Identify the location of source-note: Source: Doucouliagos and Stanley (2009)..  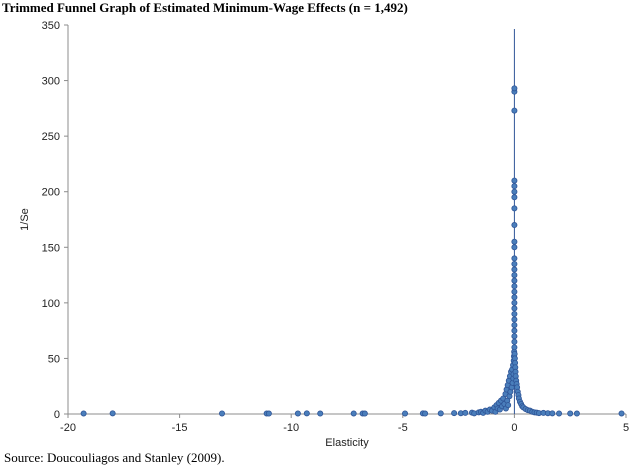
(114, 457).